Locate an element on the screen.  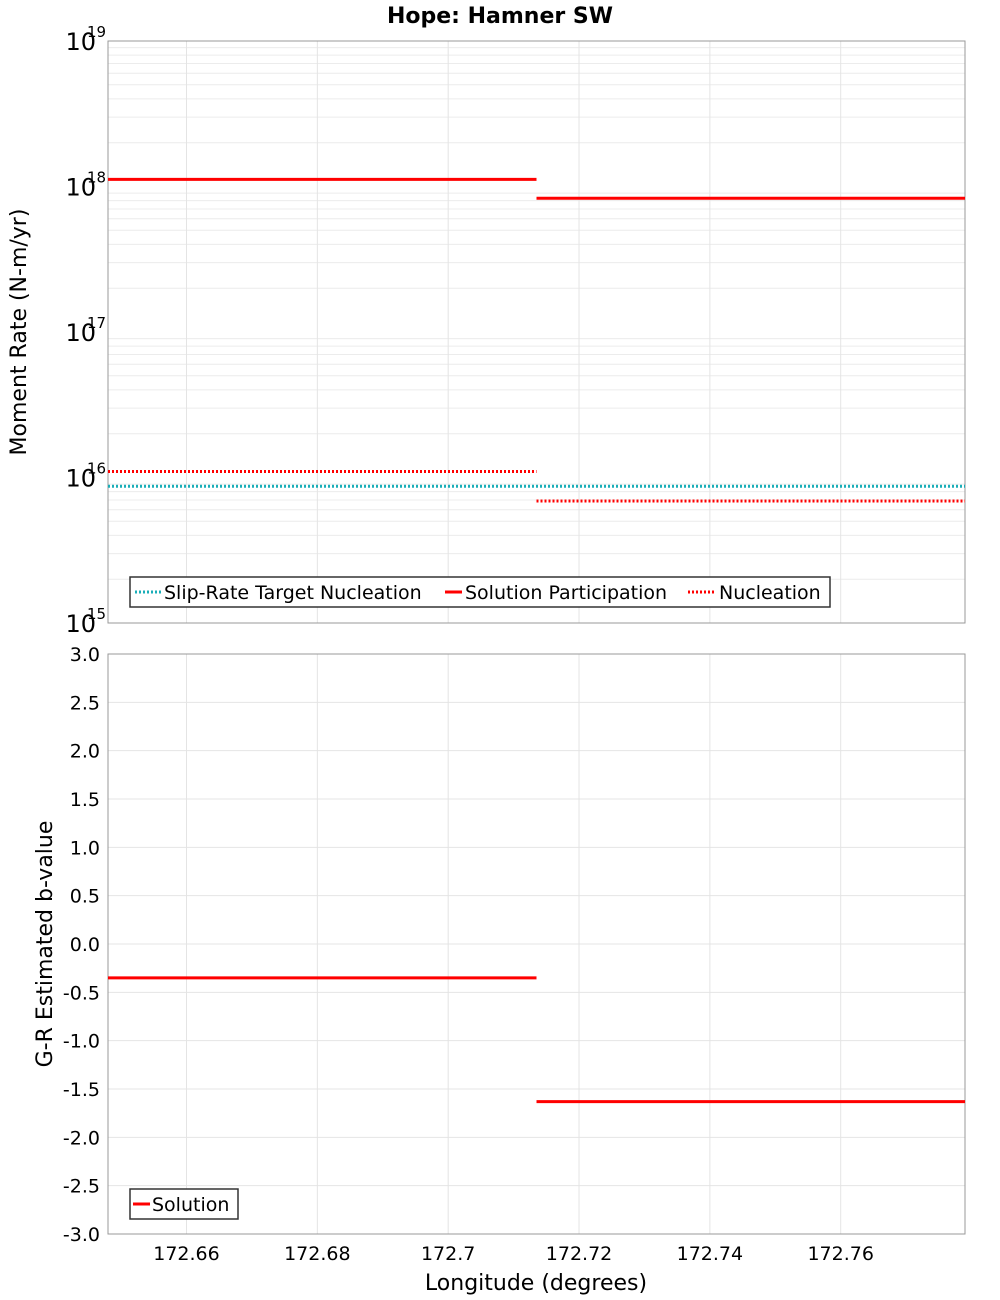
y-tick-label: 0.5 is located at coordinates (85, 897).